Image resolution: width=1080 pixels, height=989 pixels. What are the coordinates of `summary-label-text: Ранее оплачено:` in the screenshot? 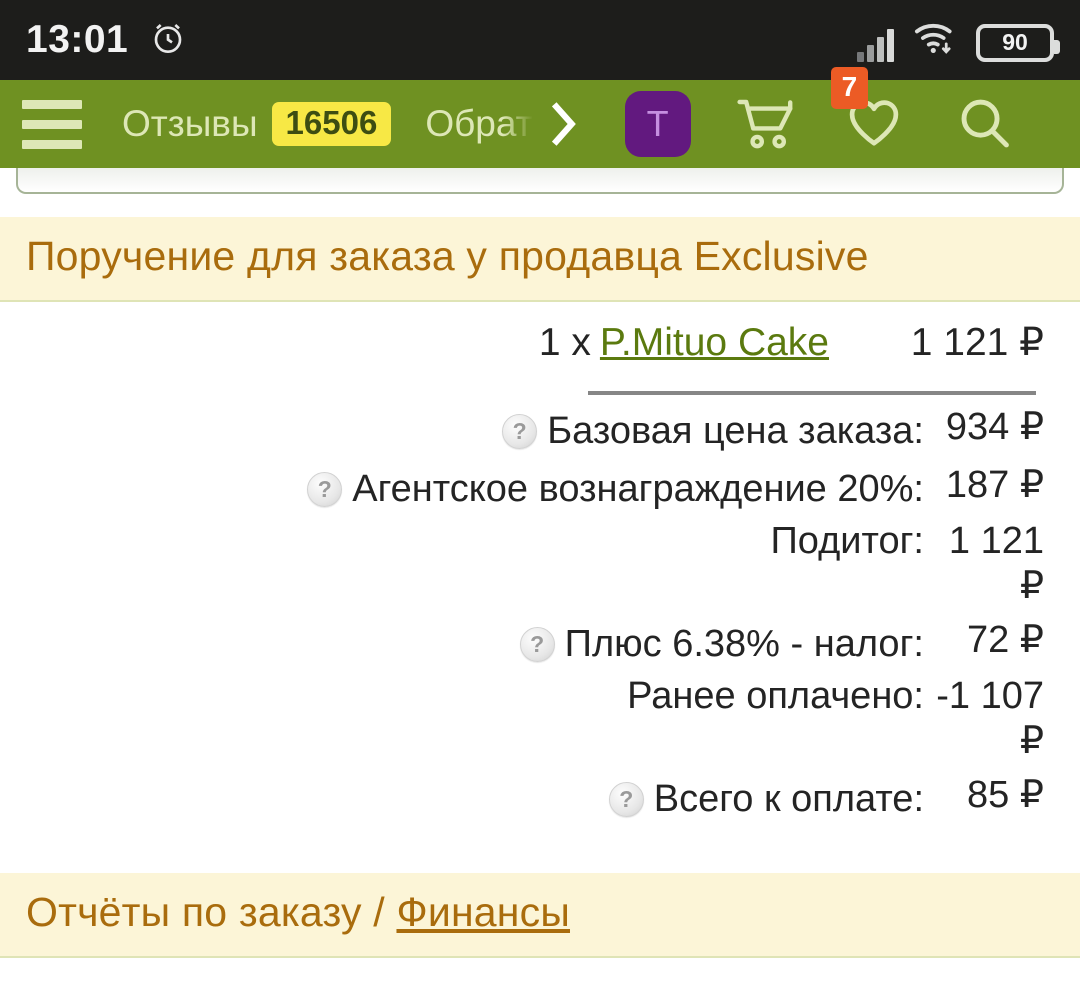 It's located at (775, 696).